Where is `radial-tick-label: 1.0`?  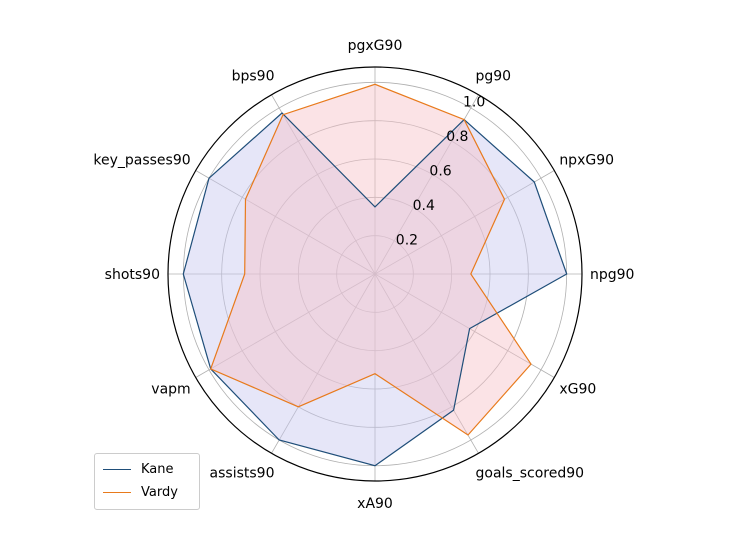 radial-tick-label: 1.0 is located at coordinates (474, 103).